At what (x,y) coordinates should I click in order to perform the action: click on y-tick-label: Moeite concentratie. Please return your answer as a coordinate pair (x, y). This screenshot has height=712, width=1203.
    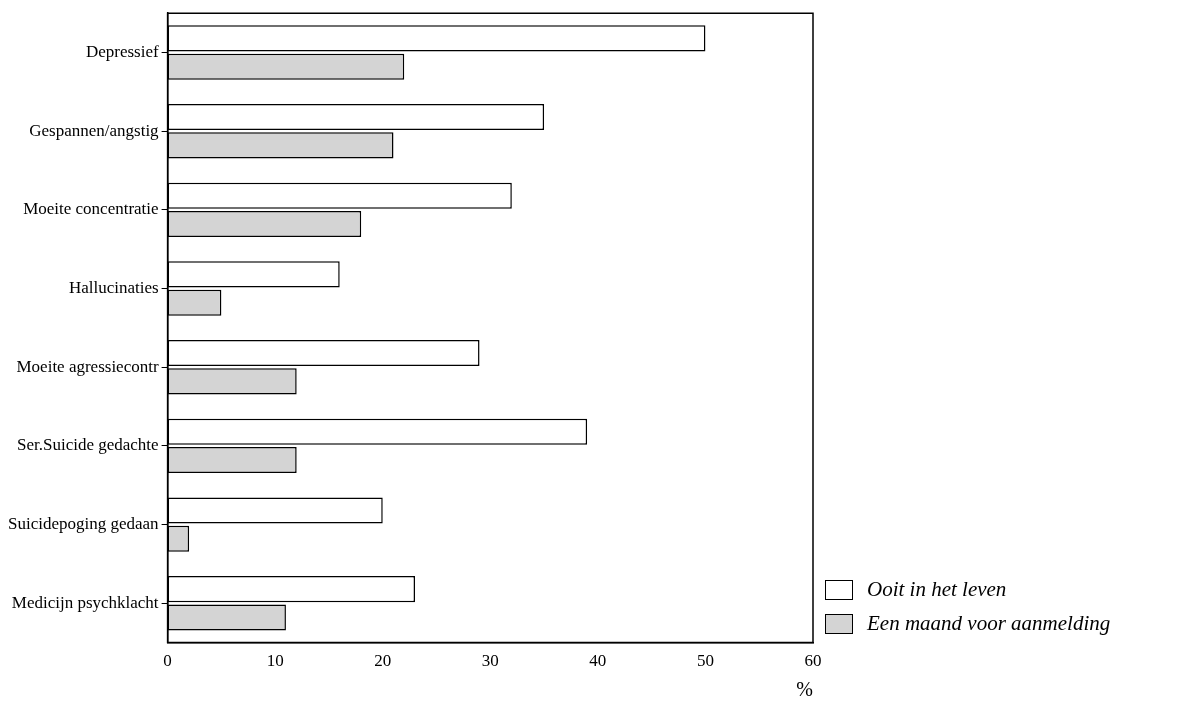
    Looking at the image, I should click on (91, 209).